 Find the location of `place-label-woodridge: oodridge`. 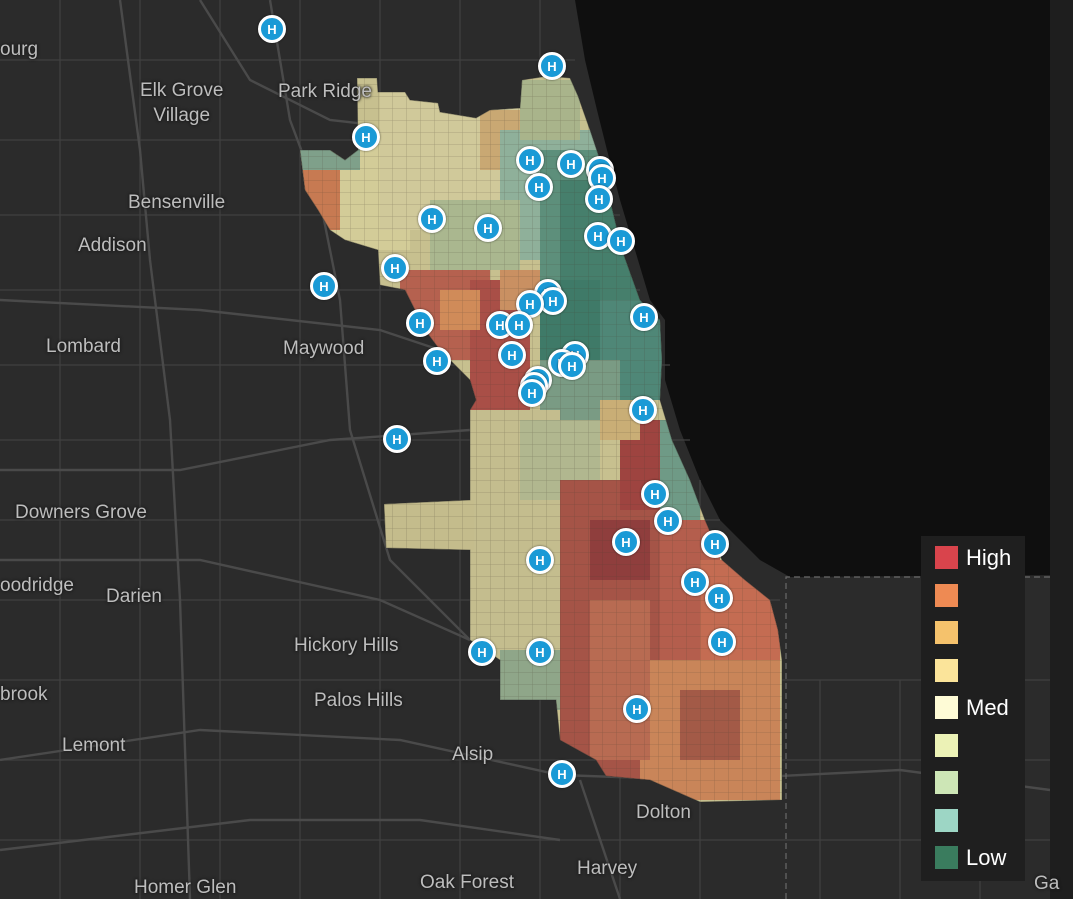

place-label-woodridge: oodridge is located at coordinates (37, 585).